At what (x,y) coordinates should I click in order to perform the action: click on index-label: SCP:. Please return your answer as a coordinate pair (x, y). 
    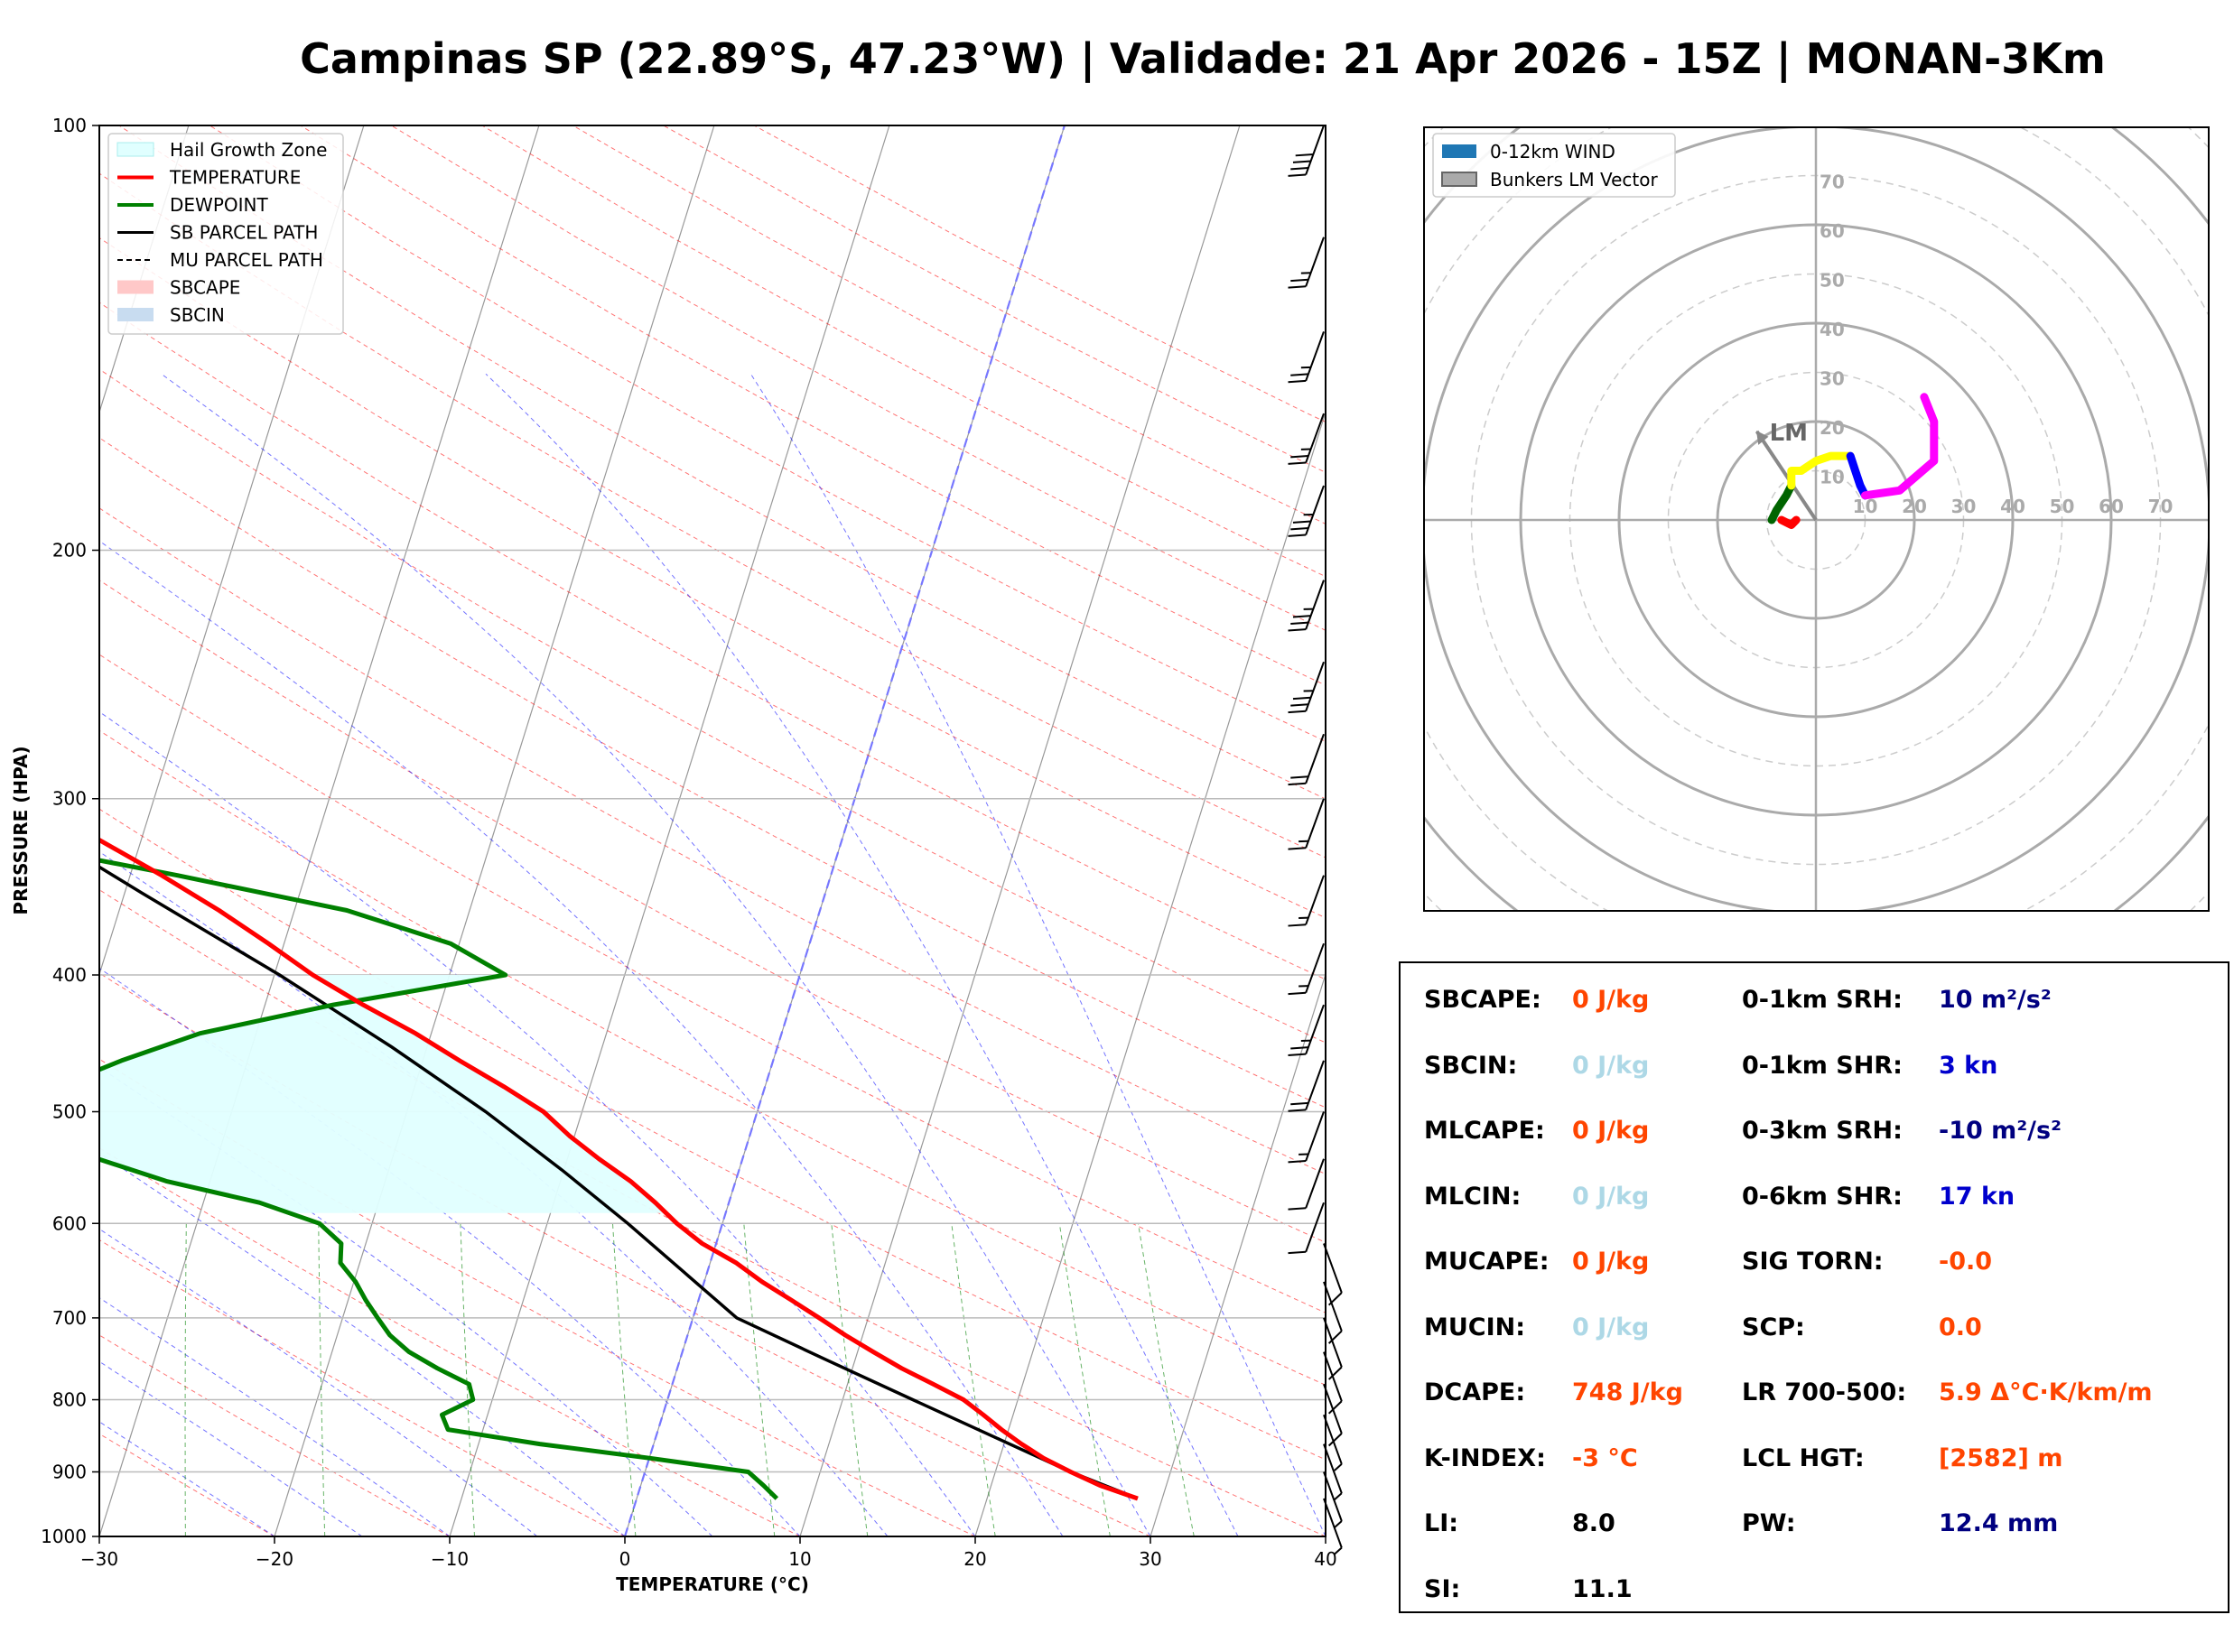
    Looking at the image, I should click on (1773, 1327).